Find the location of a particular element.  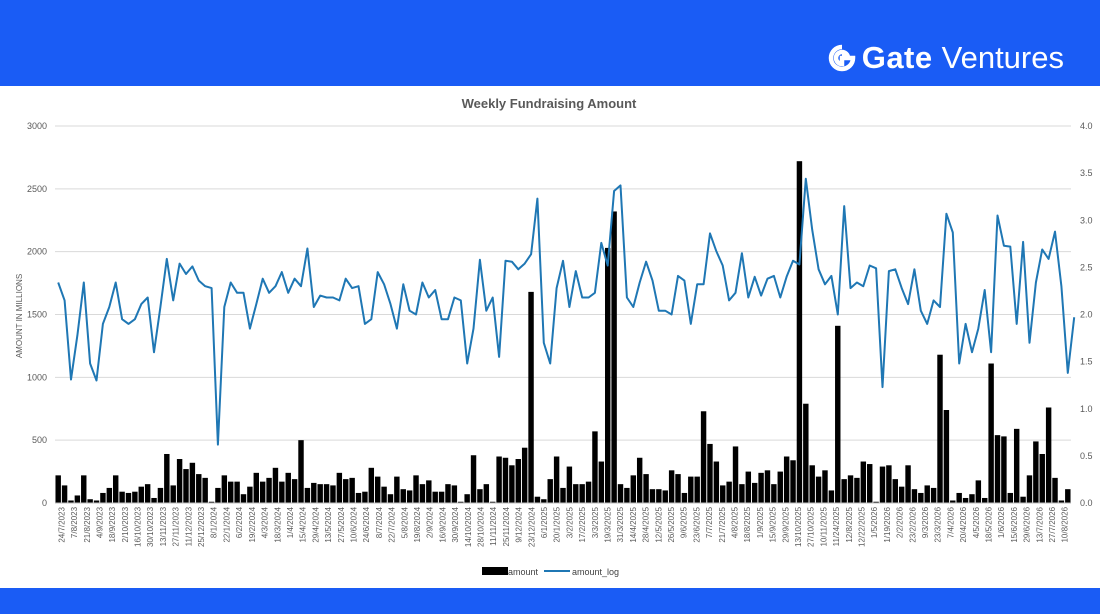

y2-tick-label: 1.0 is located at coordinates (1086, 409).